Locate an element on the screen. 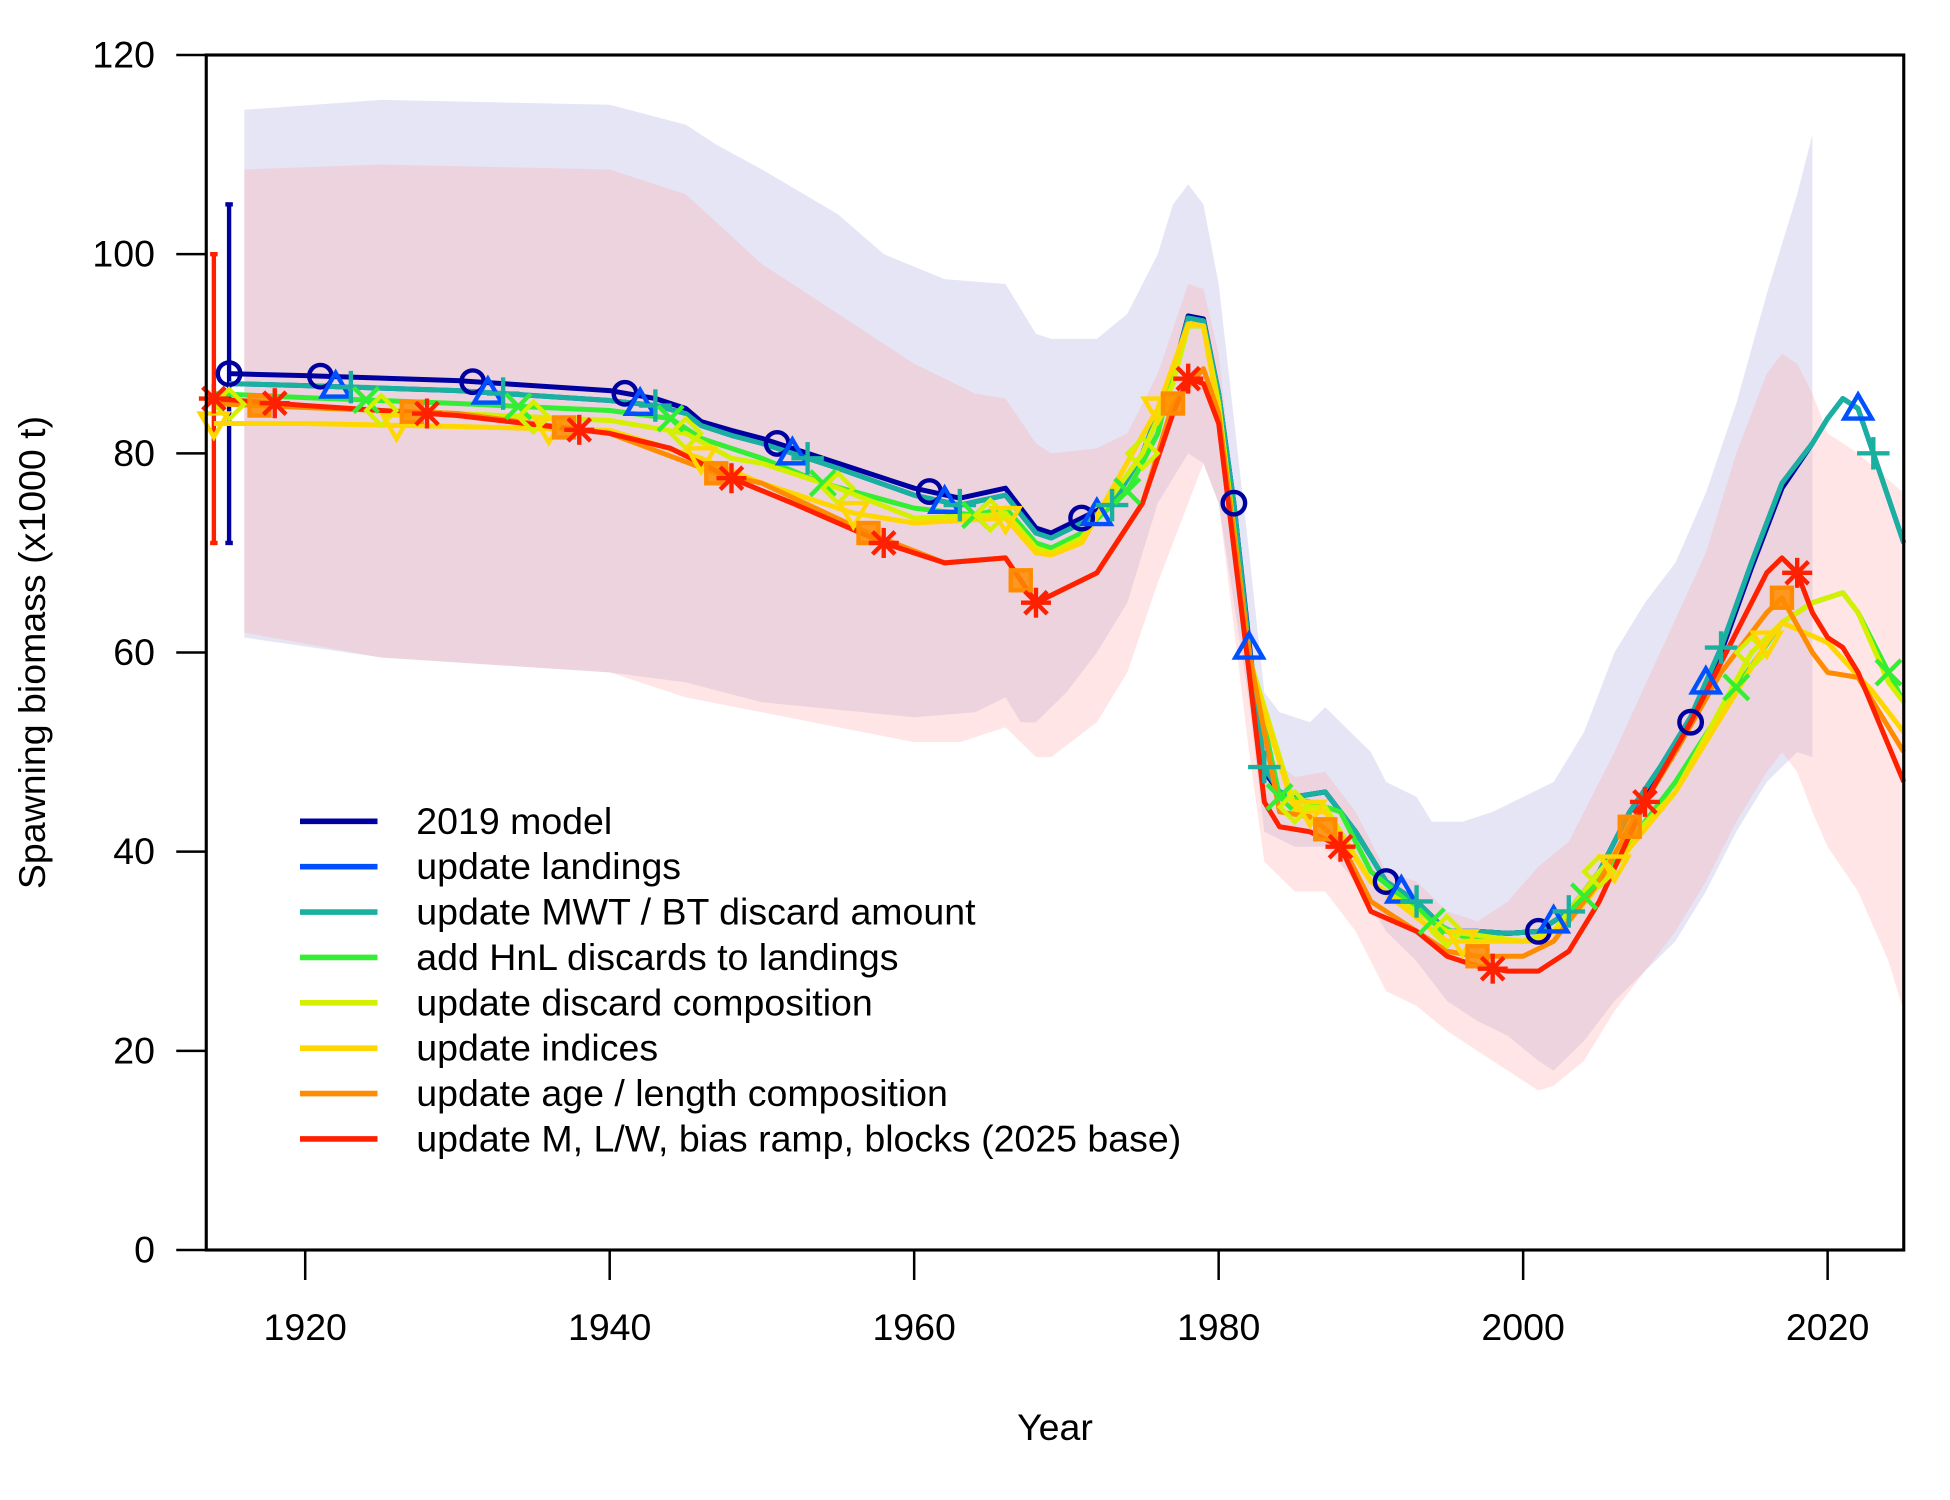 The image size is (1950, 1500). x-axis: 1920 1940 1960 1980 2000 2020 is located at coordinates (1066, 1298).